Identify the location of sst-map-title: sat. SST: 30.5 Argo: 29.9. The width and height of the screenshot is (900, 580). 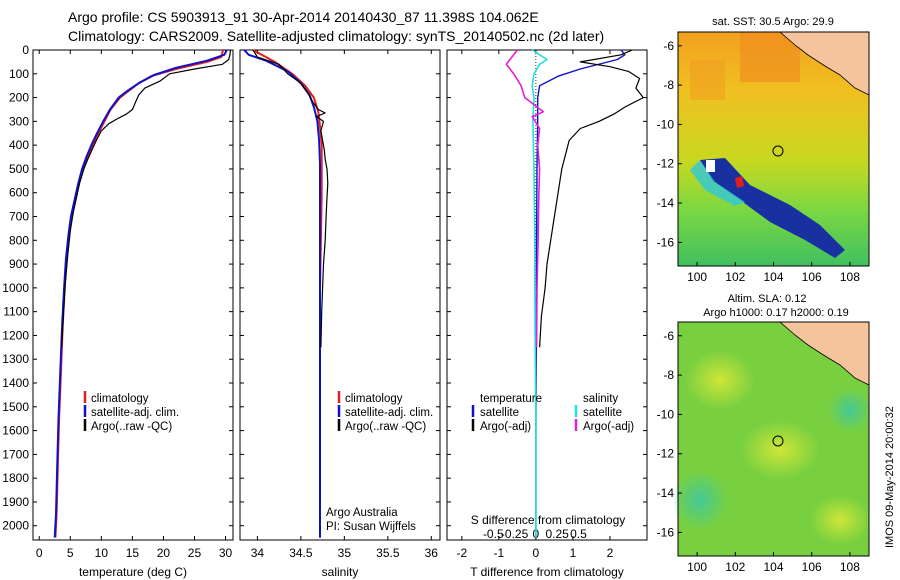
(773, 22).